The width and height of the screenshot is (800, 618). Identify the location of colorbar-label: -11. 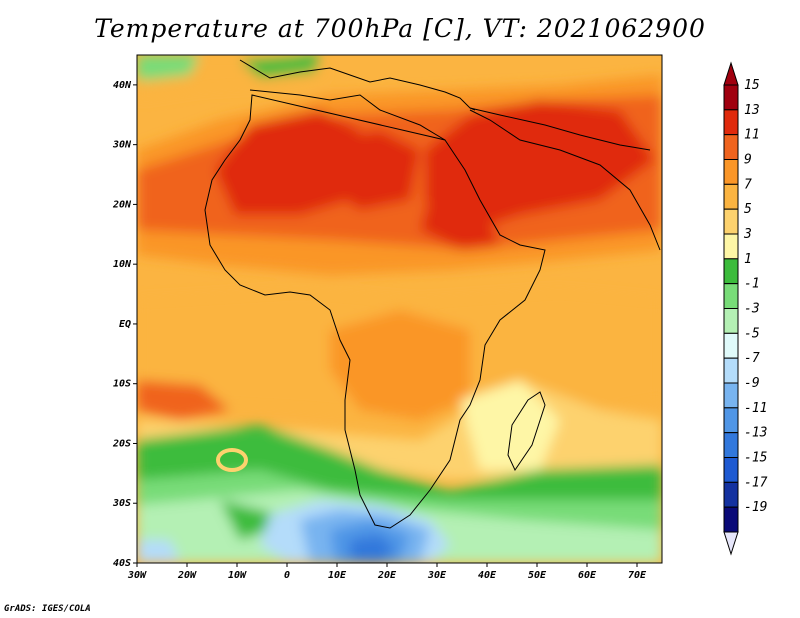
(755, 408).